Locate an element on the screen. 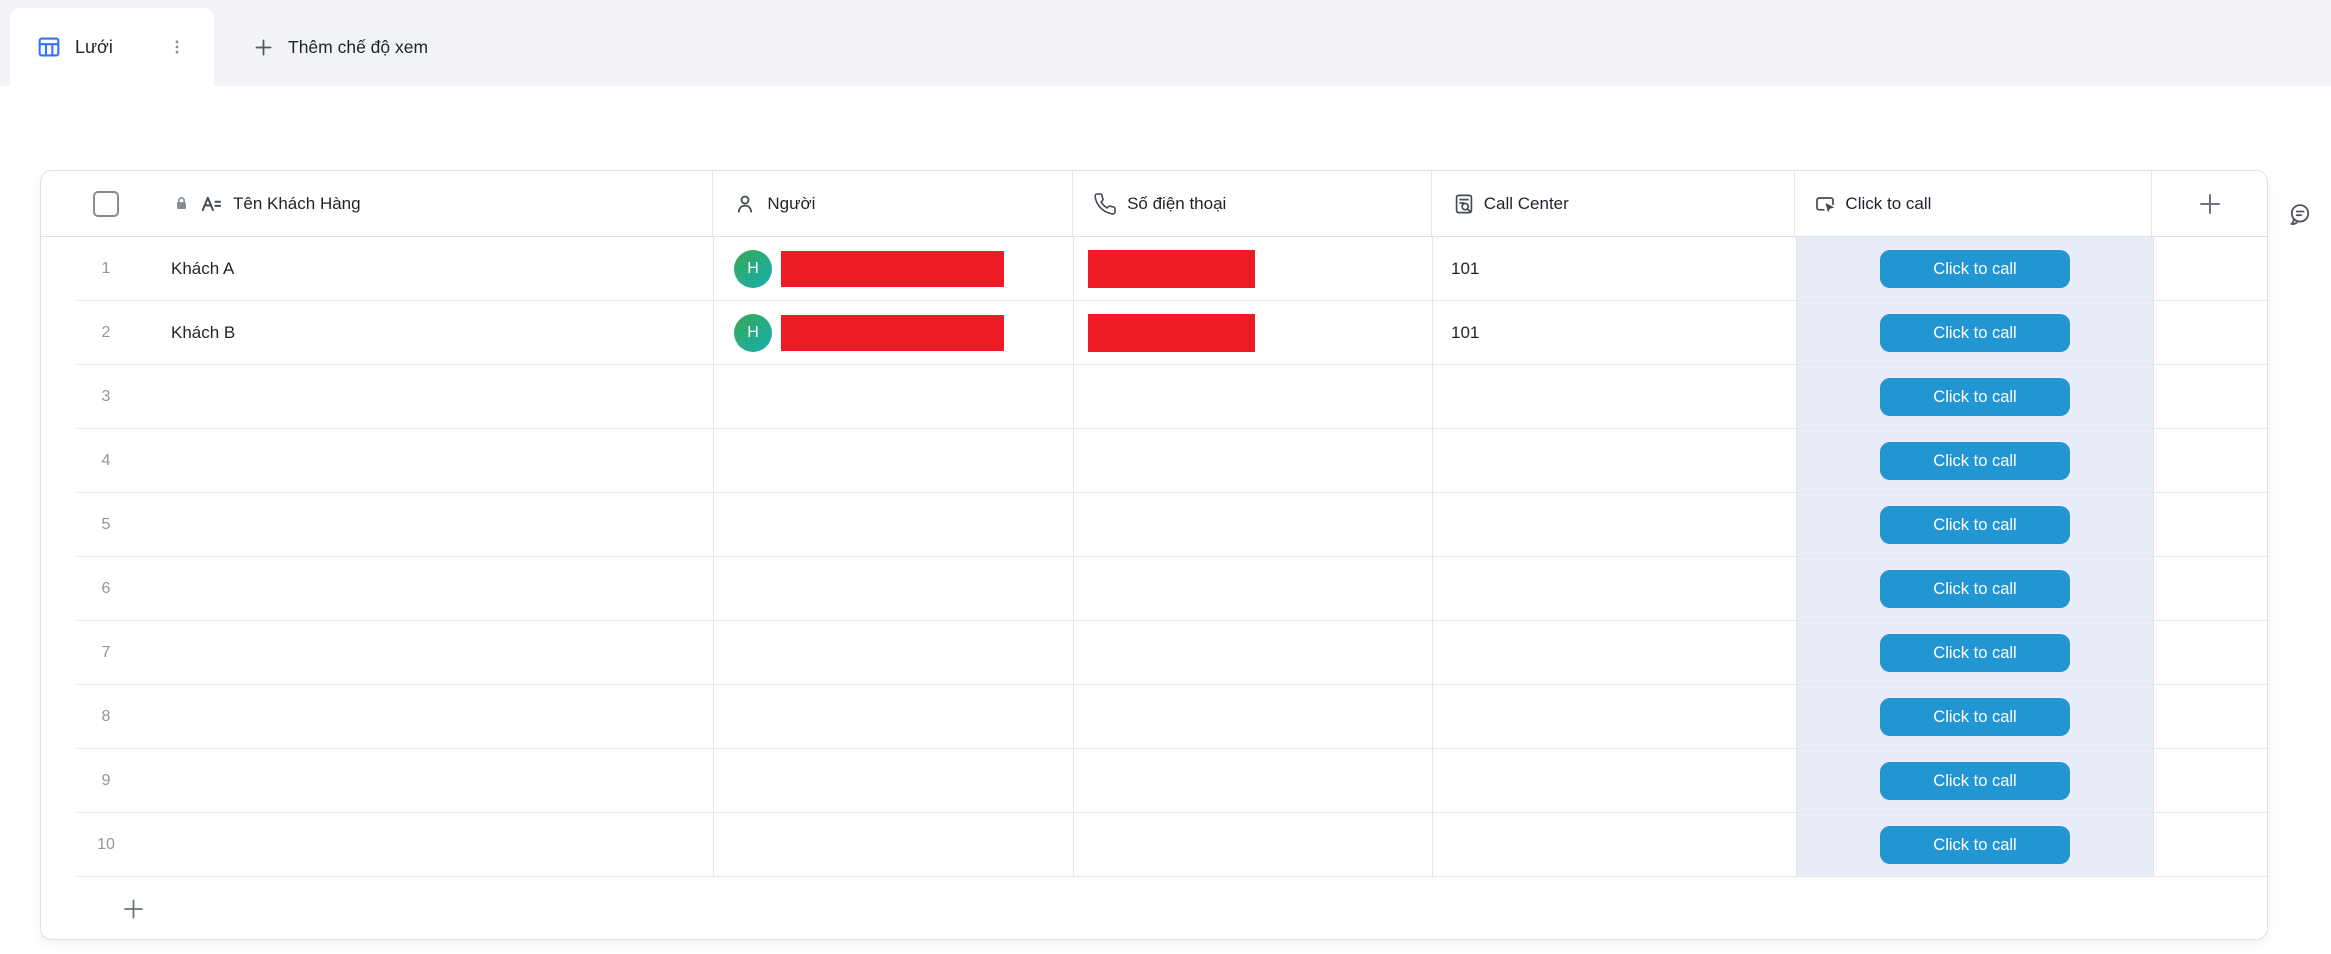 This screenshot has width=2331, height=954. person-redaction is located at coordinates (892, 333).